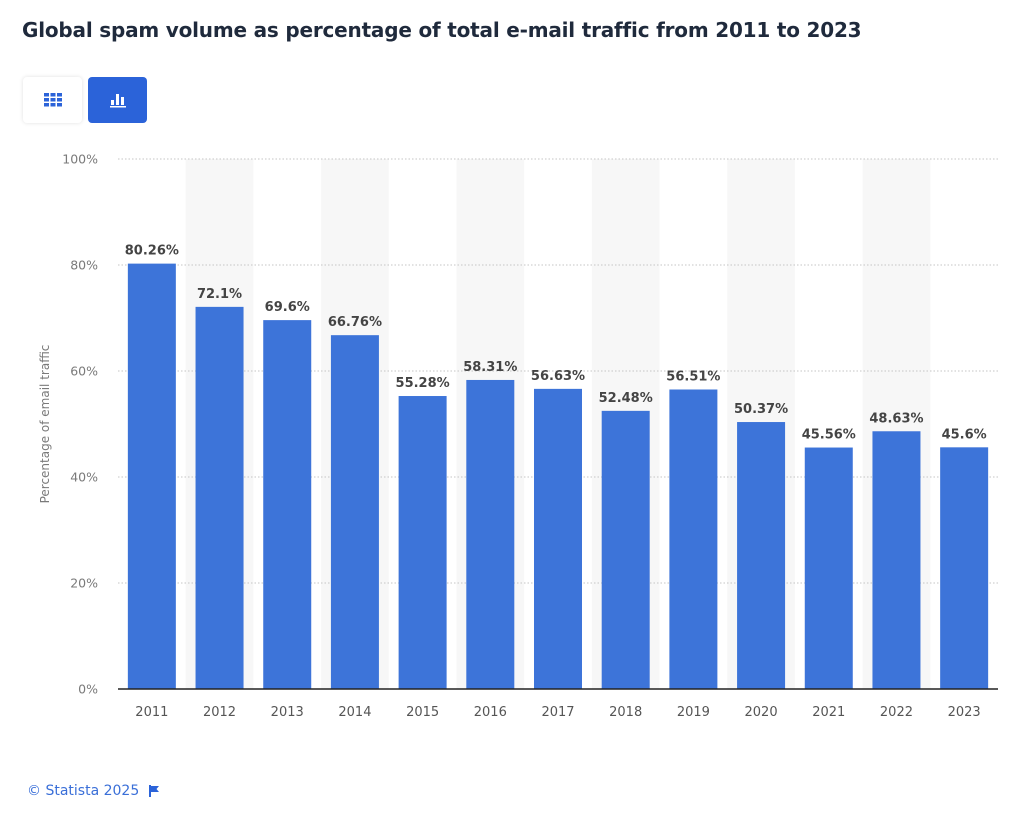 The image size is (1024, 822). What do you see at coordinates (828, 568) in the screenshot?
I see `bar-2021` at bounding box center [828, 568].